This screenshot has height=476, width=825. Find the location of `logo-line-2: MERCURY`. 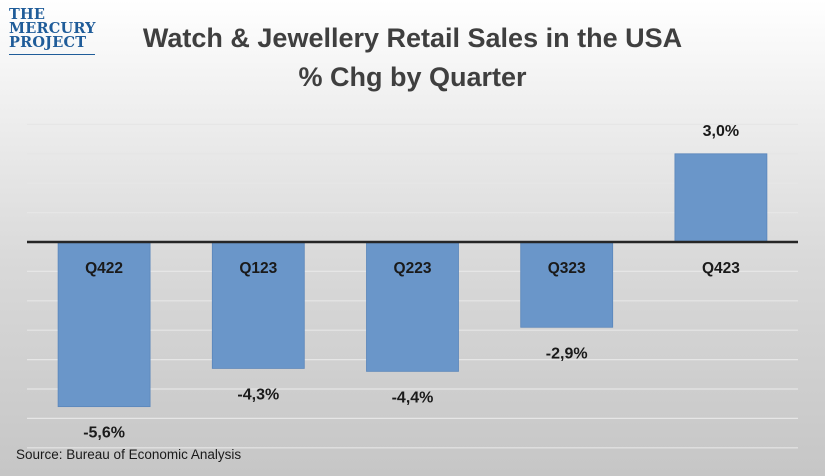

logo-line-2: MERCURY is located at coordinates (52, 28).